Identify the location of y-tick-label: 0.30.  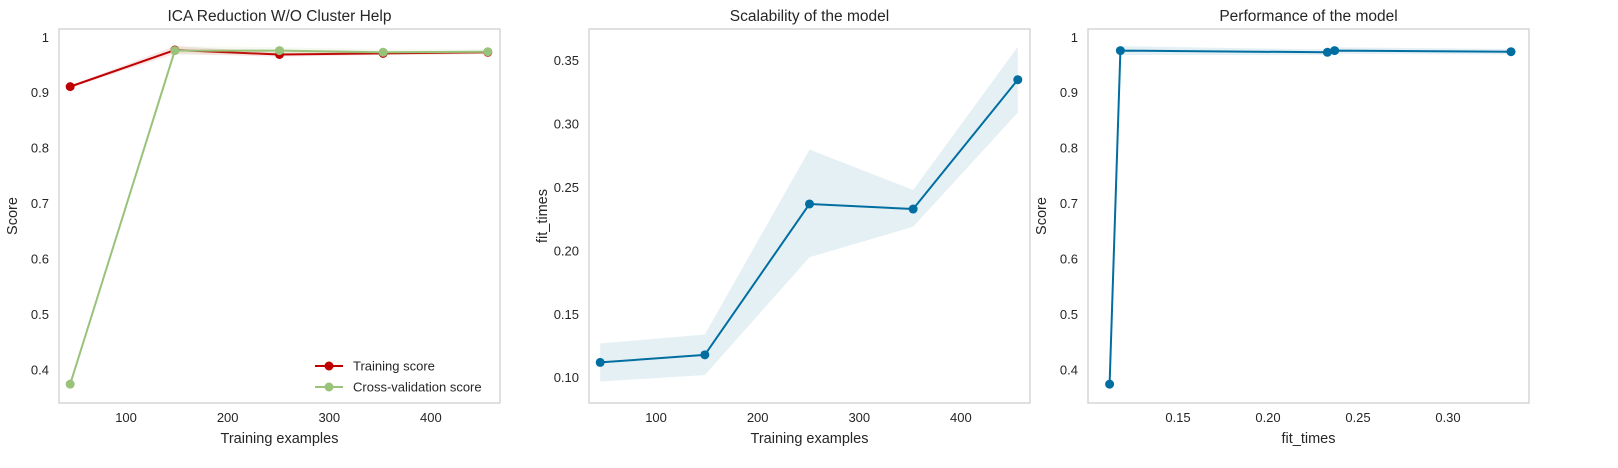
(566, 124).